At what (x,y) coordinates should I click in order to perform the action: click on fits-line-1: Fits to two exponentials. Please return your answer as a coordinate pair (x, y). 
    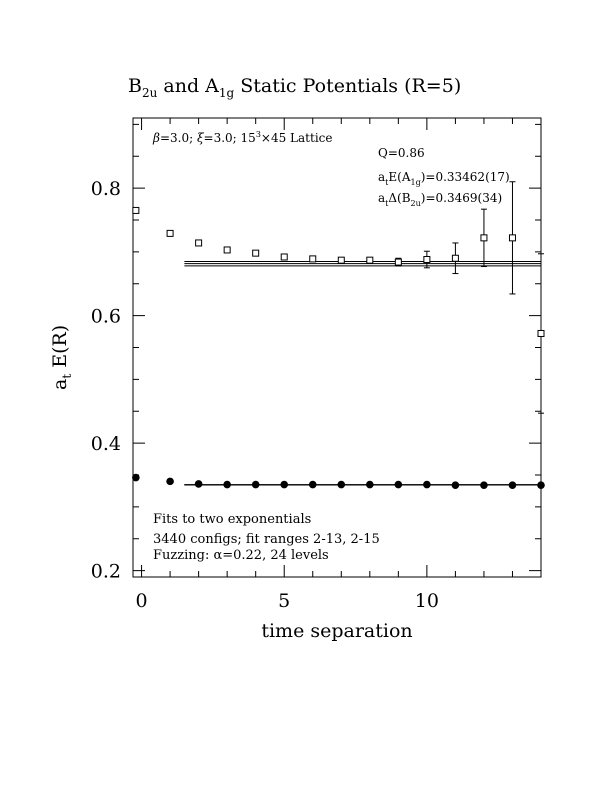
    Looking at the image, I should click on (232, 519).